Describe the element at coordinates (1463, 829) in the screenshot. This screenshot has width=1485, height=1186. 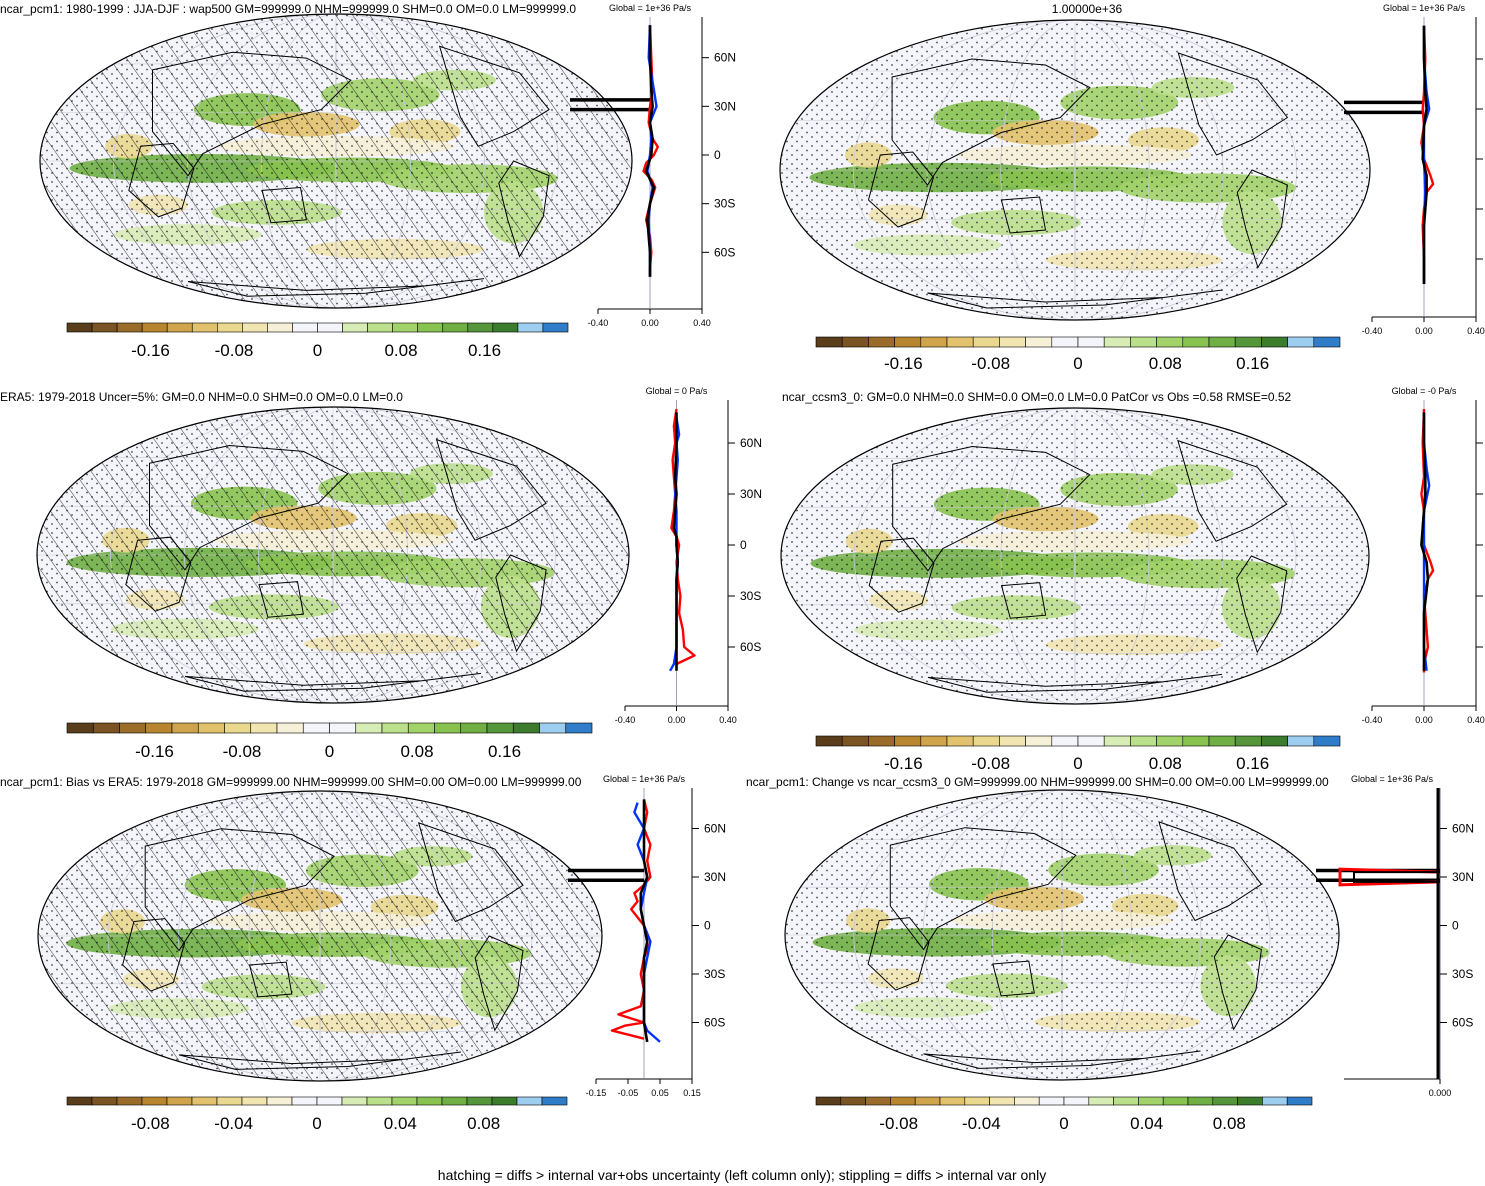
I see `zonal-lat-label: 60N` at that location.